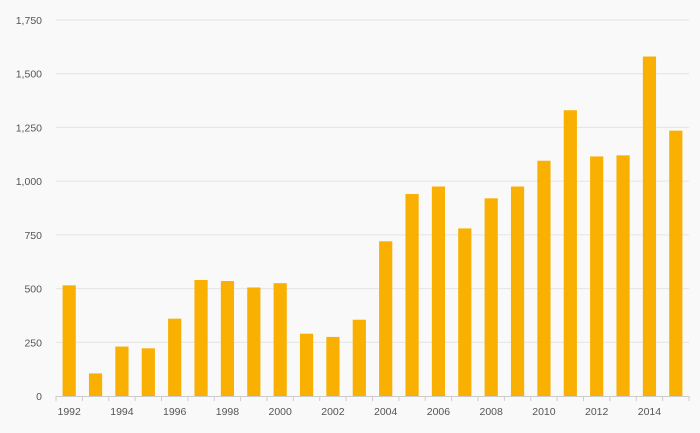 The width and height of the screenshot is (700, 433). Describe the element at coordinates (175, 412) in the screenshot. I see `x-tick-label: 1996` at that location.